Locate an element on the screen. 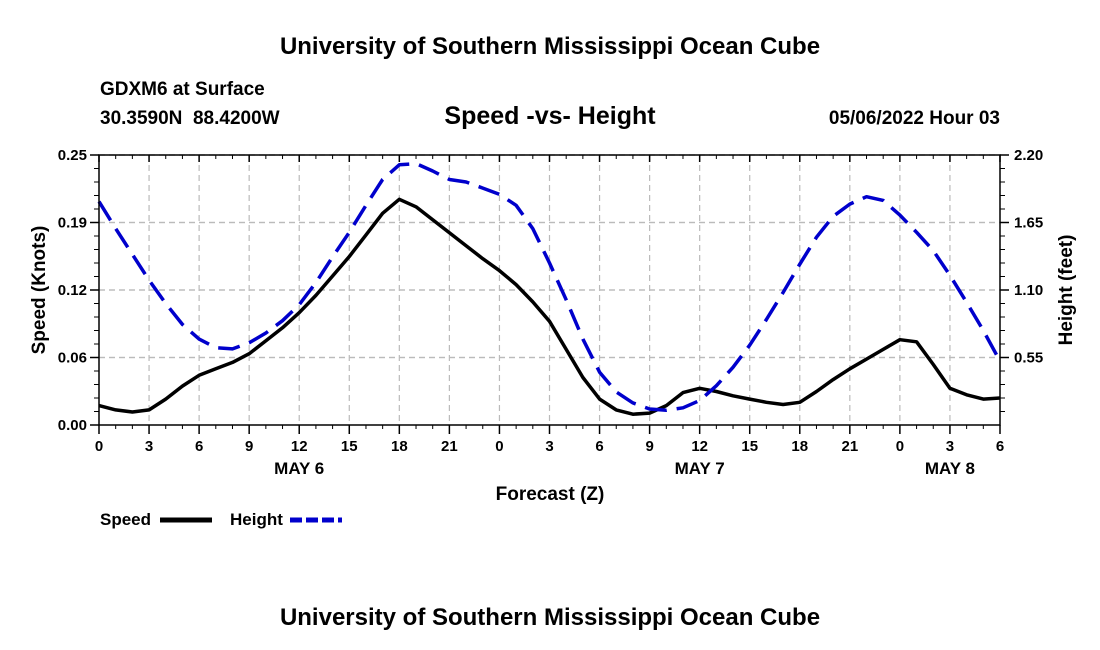 This screenshot has height=650, width=1100. coords-label: 30.3590N 88.4200W is located at coordinates (190, 118).